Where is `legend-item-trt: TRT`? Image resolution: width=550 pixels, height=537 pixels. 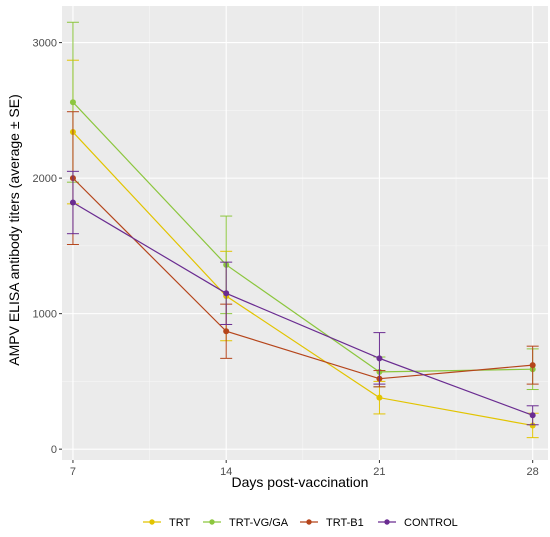
legend-item-trt: TRT is located at coordinates (166, 523).